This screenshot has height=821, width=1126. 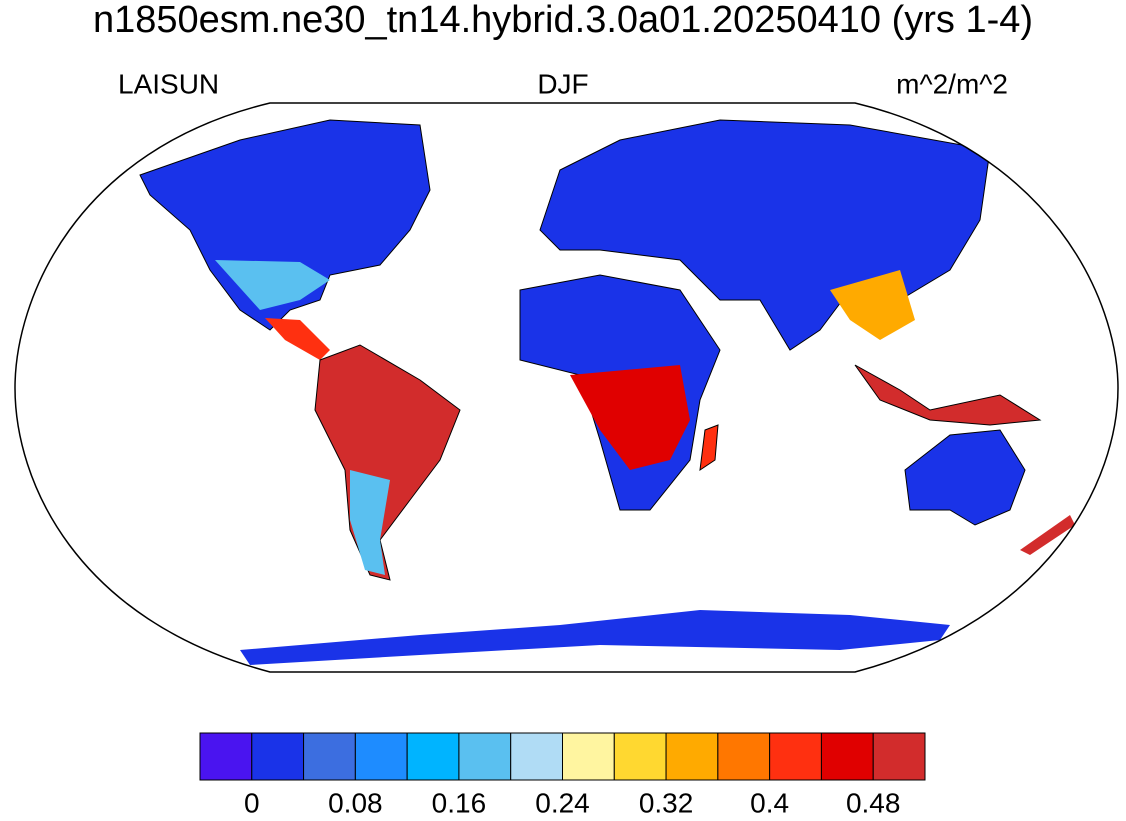 I want to click on colorbar-tick-label: 0.08, so click(x=355, y=802).